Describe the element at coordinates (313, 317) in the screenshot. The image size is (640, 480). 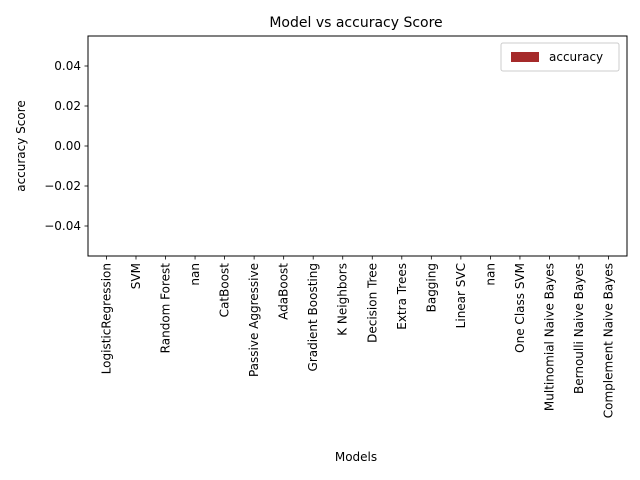
I see `x-tick-label: Gradient Boosting` at that location.